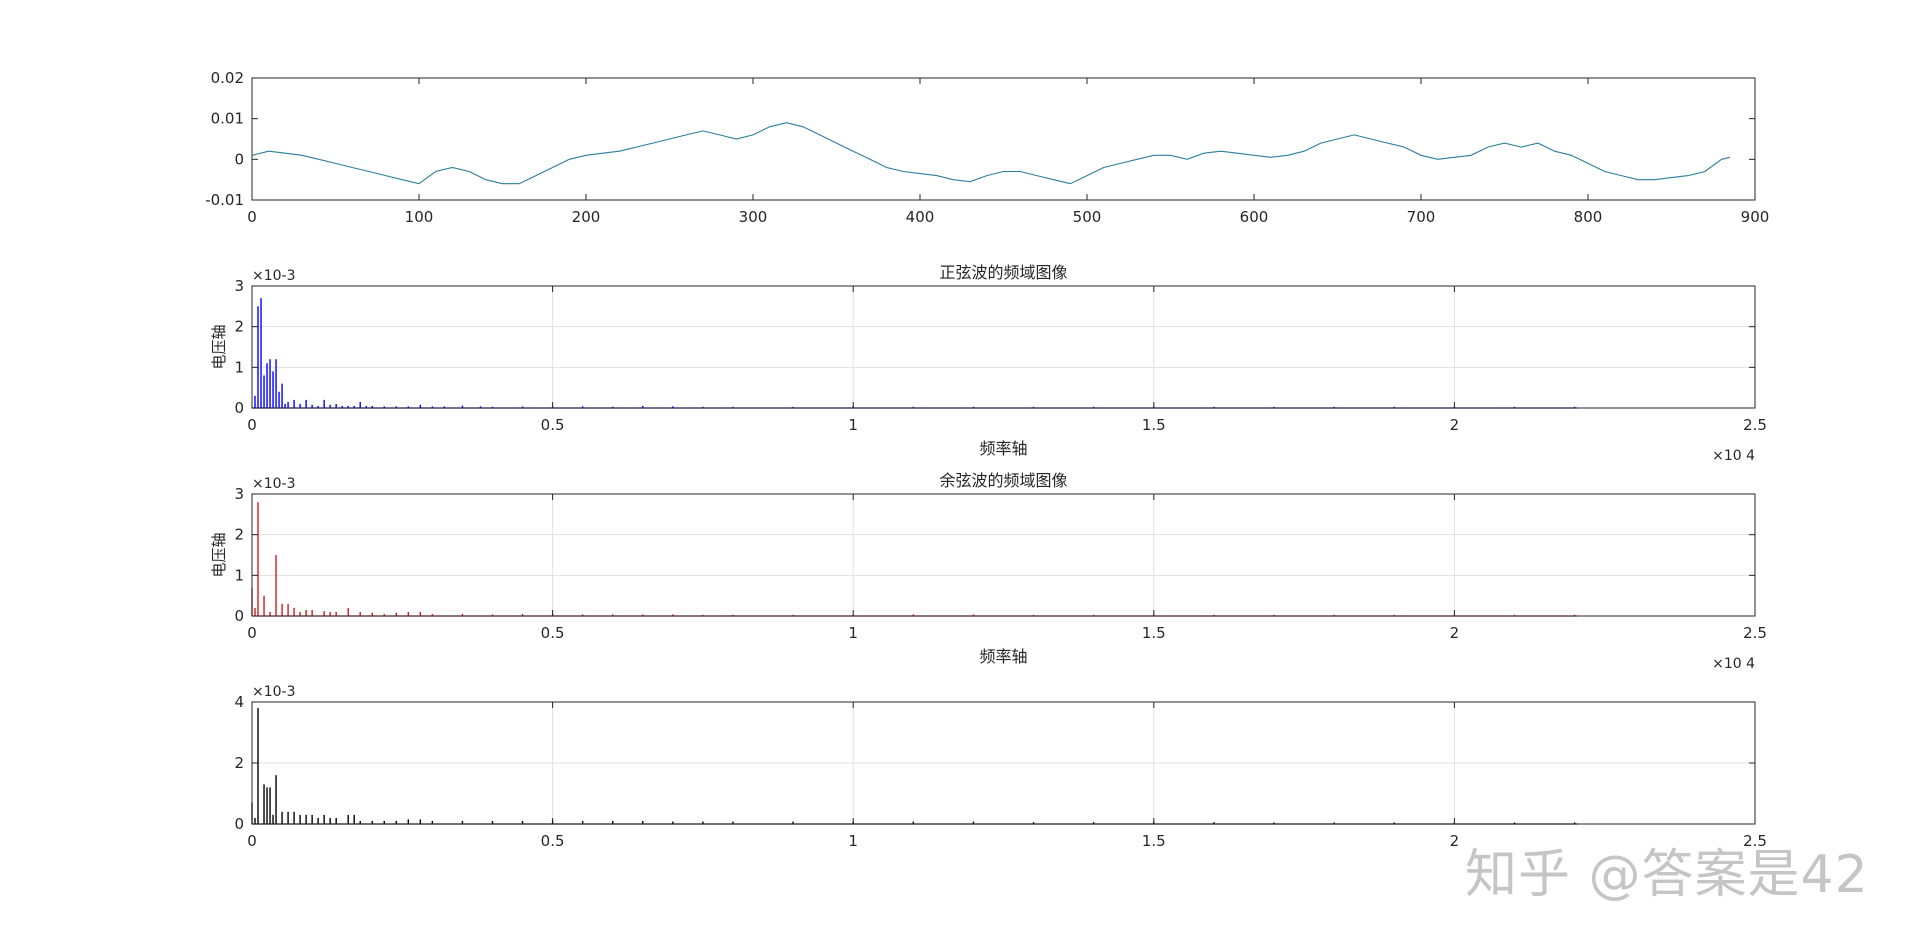  I want to click on plot3-axes-frame, so click(1003, 555).